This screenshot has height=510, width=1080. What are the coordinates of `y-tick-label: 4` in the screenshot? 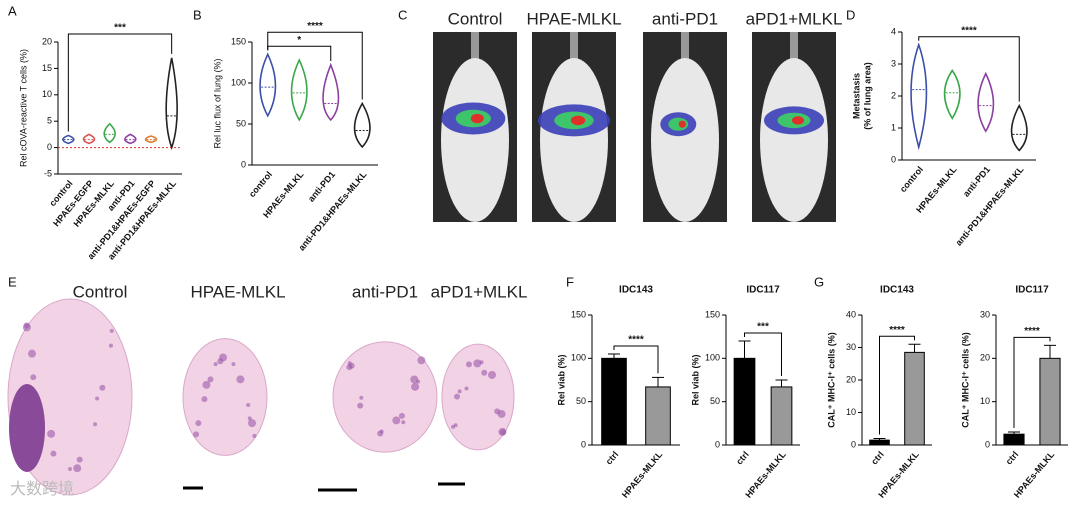 It's located at (893, 31).